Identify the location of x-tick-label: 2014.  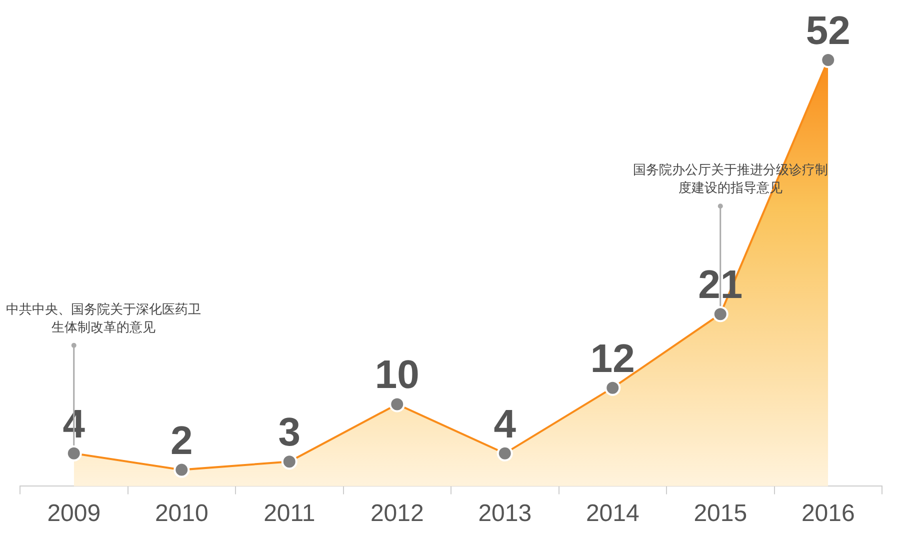
(613, 514).